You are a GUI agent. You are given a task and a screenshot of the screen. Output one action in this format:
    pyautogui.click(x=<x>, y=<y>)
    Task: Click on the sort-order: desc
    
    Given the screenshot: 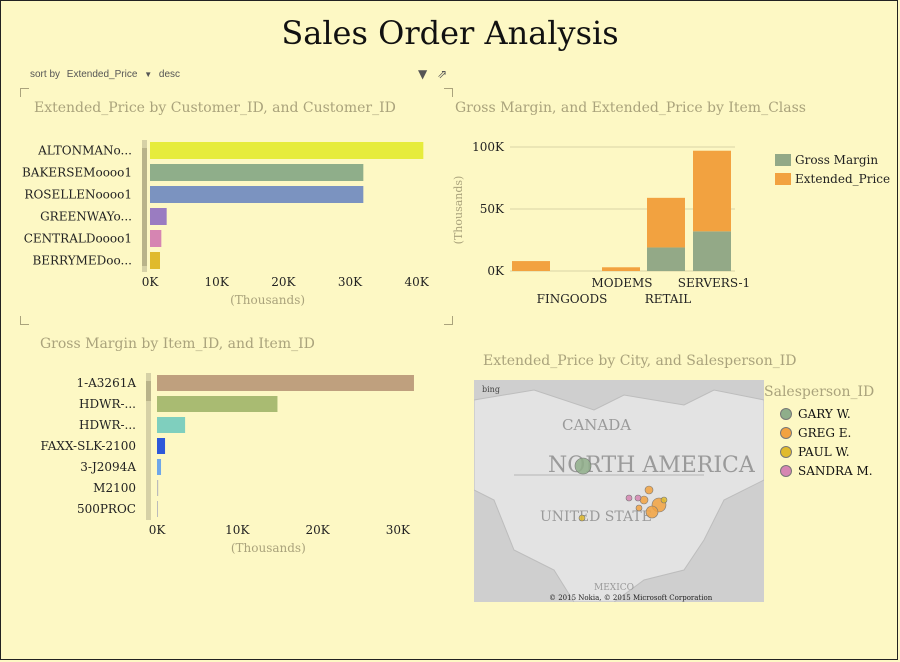 What is the action you would take?
    pyautogui.click(x=169, y=74)
    